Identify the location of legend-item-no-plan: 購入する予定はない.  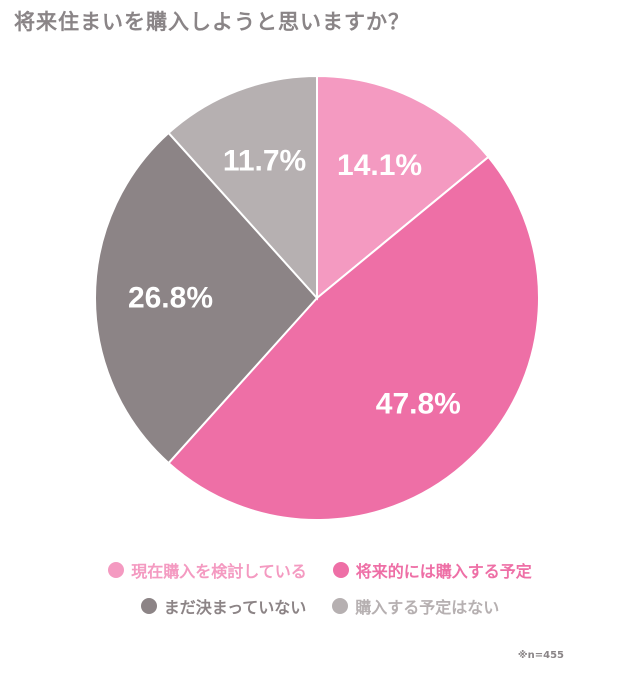
(415, 606).